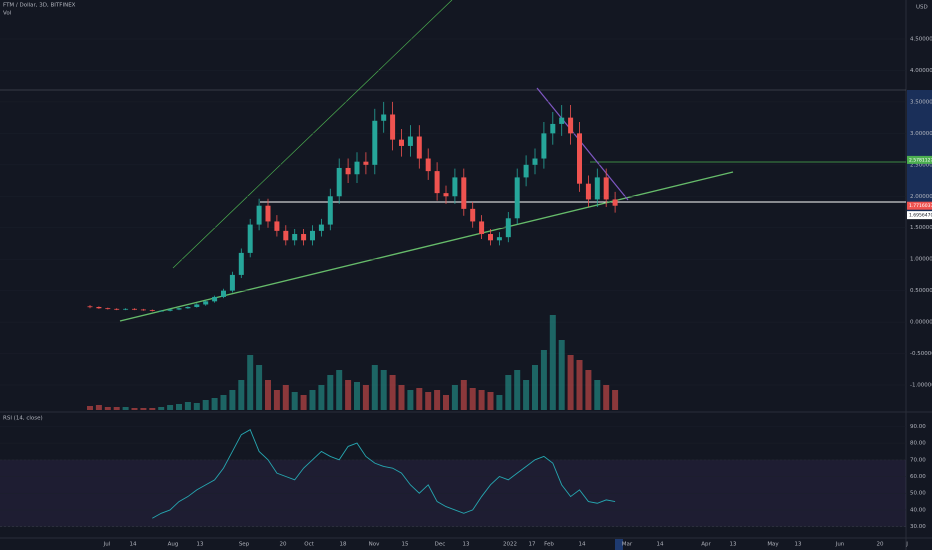 This screenshot has height=550, width=932. I want to click on y-tick-label: 2.0000000, so click(921, 197).